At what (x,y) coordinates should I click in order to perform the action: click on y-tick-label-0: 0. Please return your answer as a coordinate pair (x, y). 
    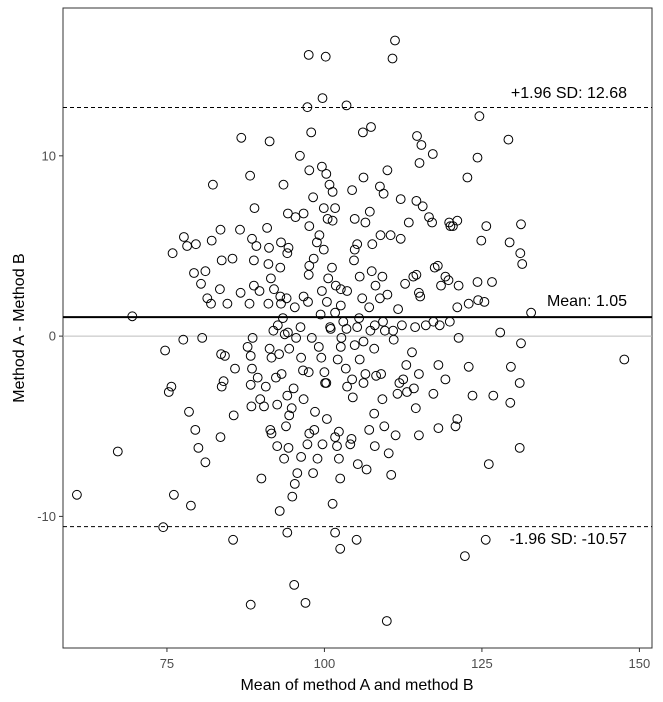
    Looking at the image, I should click on (52, 336).